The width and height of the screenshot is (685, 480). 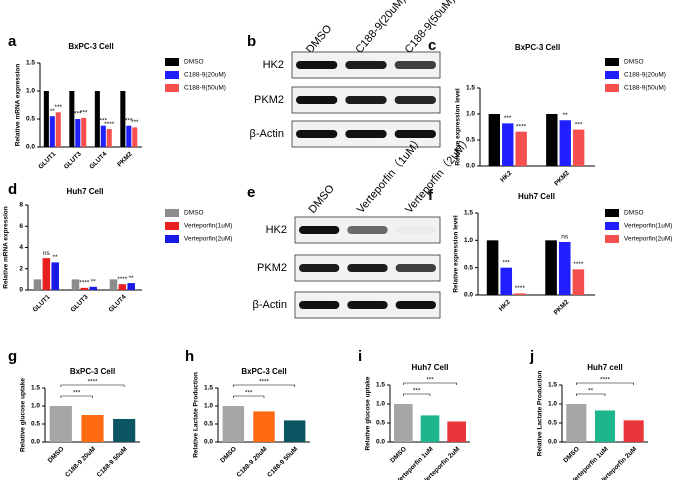 I want to click on panel-letter: g, so click(x=12, y=356).